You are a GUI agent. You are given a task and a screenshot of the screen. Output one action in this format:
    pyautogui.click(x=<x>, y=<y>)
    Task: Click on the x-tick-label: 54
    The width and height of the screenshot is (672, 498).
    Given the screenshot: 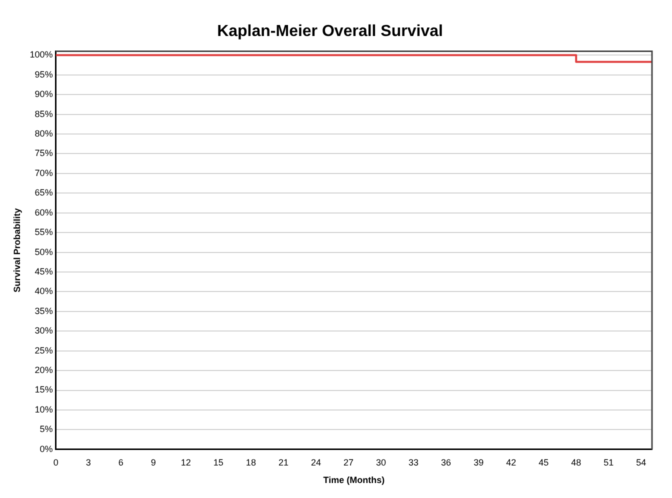 What is the action you would take?
    pyautogui.click(x=641, y=462)
    